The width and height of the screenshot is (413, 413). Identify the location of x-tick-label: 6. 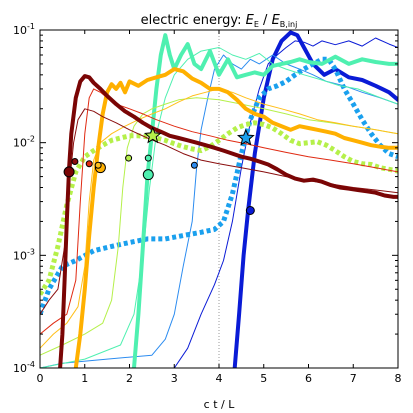
(308, 378).